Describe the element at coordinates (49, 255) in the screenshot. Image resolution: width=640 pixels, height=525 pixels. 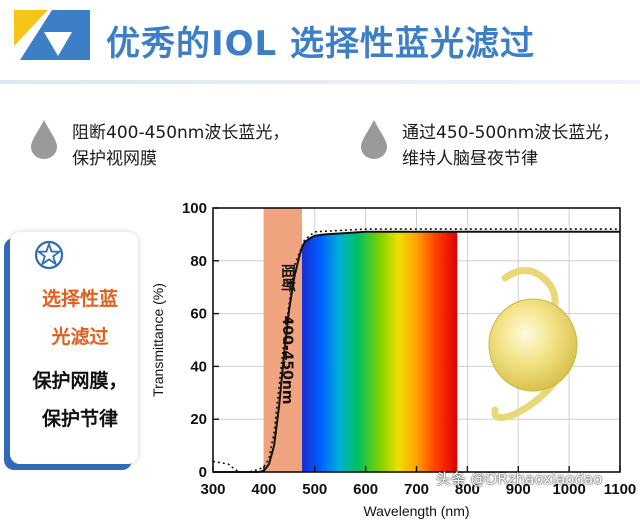
I see `star-emblem-icon` at that location.